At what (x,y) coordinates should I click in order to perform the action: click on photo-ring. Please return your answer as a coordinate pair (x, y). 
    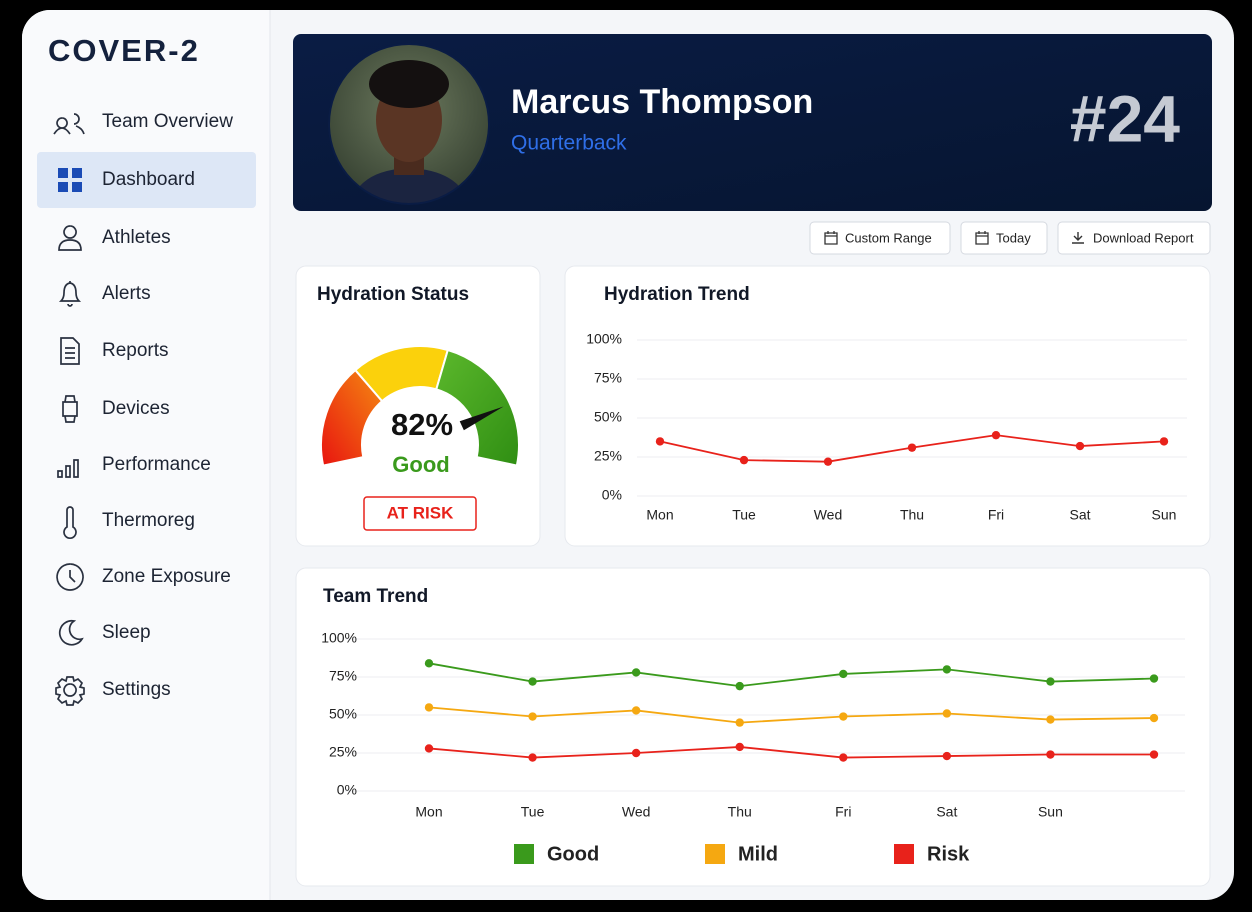
    Looking at the image, I should click on (409, 124).